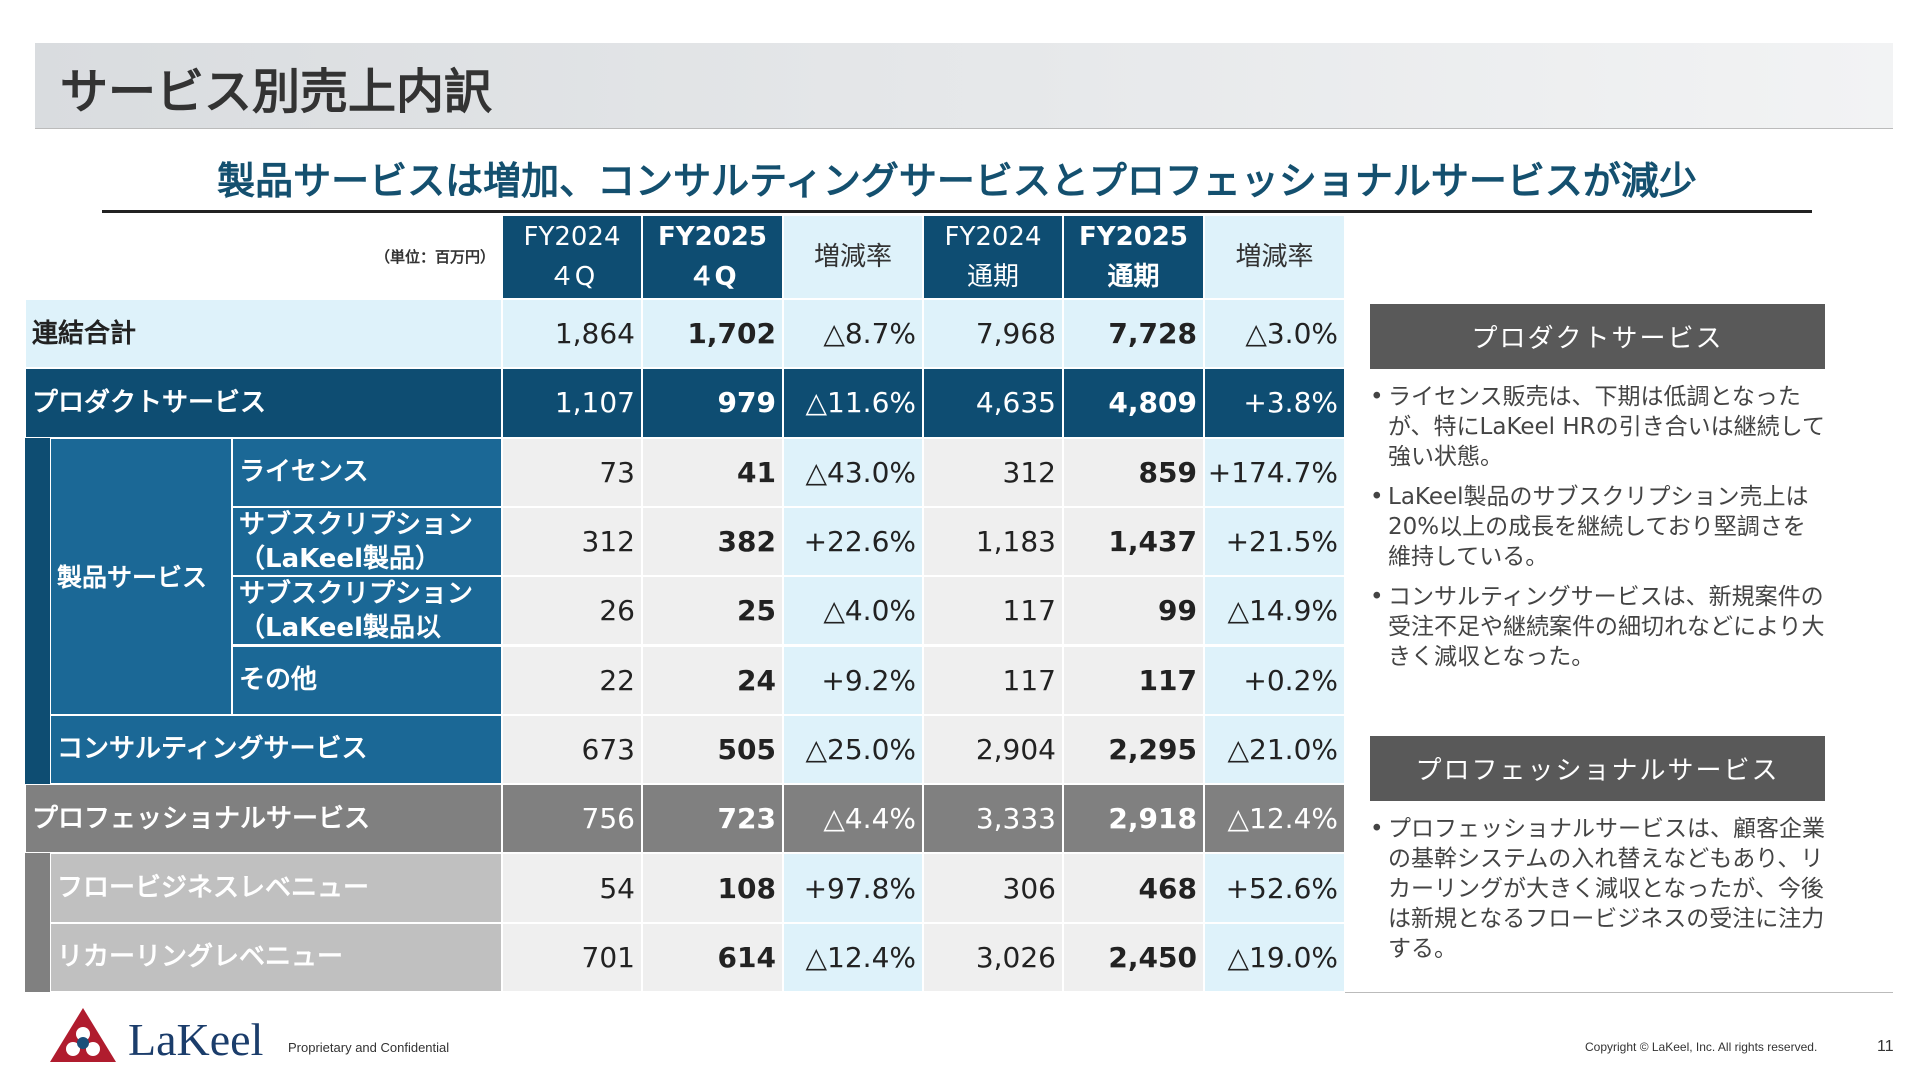 This screenshot has width=1920, height=1080. Describe the element at coordinates (712, 957) in the screenshot. I see `value-cell: 614` at that location.